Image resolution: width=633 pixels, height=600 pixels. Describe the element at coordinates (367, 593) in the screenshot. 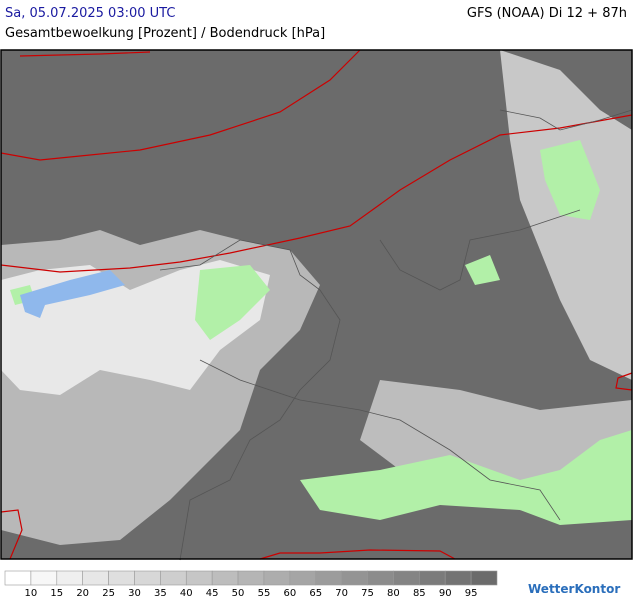

I see `legend-label: 75` at that location.